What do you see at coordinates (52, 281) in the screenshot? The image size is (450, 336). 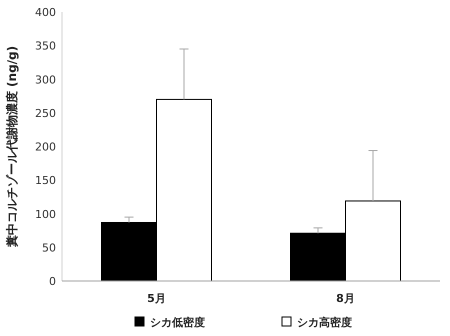 I see `y-tick-label: 0` at bounding box center [52, 281].